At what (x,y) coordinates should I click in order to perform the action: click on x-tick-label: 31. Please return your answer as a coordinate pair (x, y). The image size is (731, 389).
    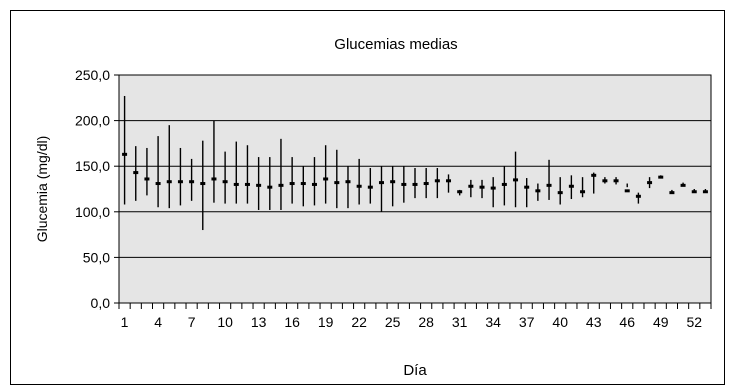
    Looking at the image, I should click on (460, 322).